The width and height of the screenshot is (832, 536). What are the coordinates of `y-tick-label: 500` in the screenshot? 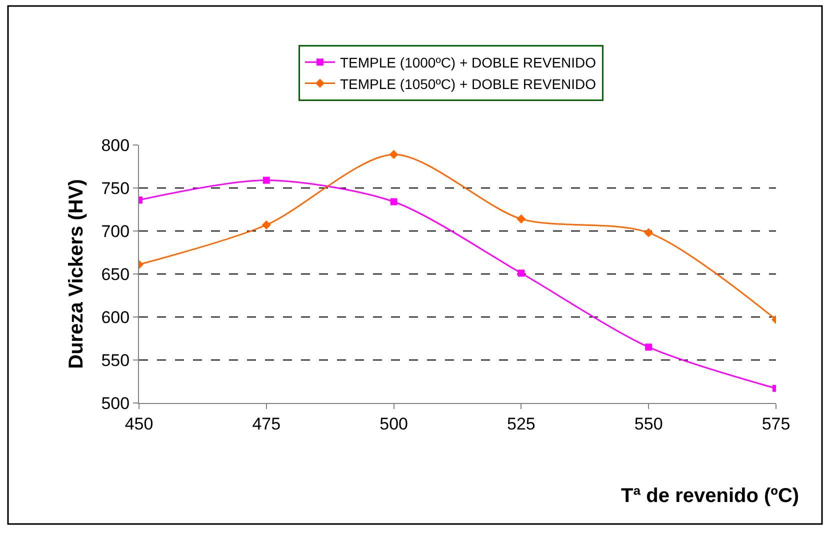 It's located at (115, 403).